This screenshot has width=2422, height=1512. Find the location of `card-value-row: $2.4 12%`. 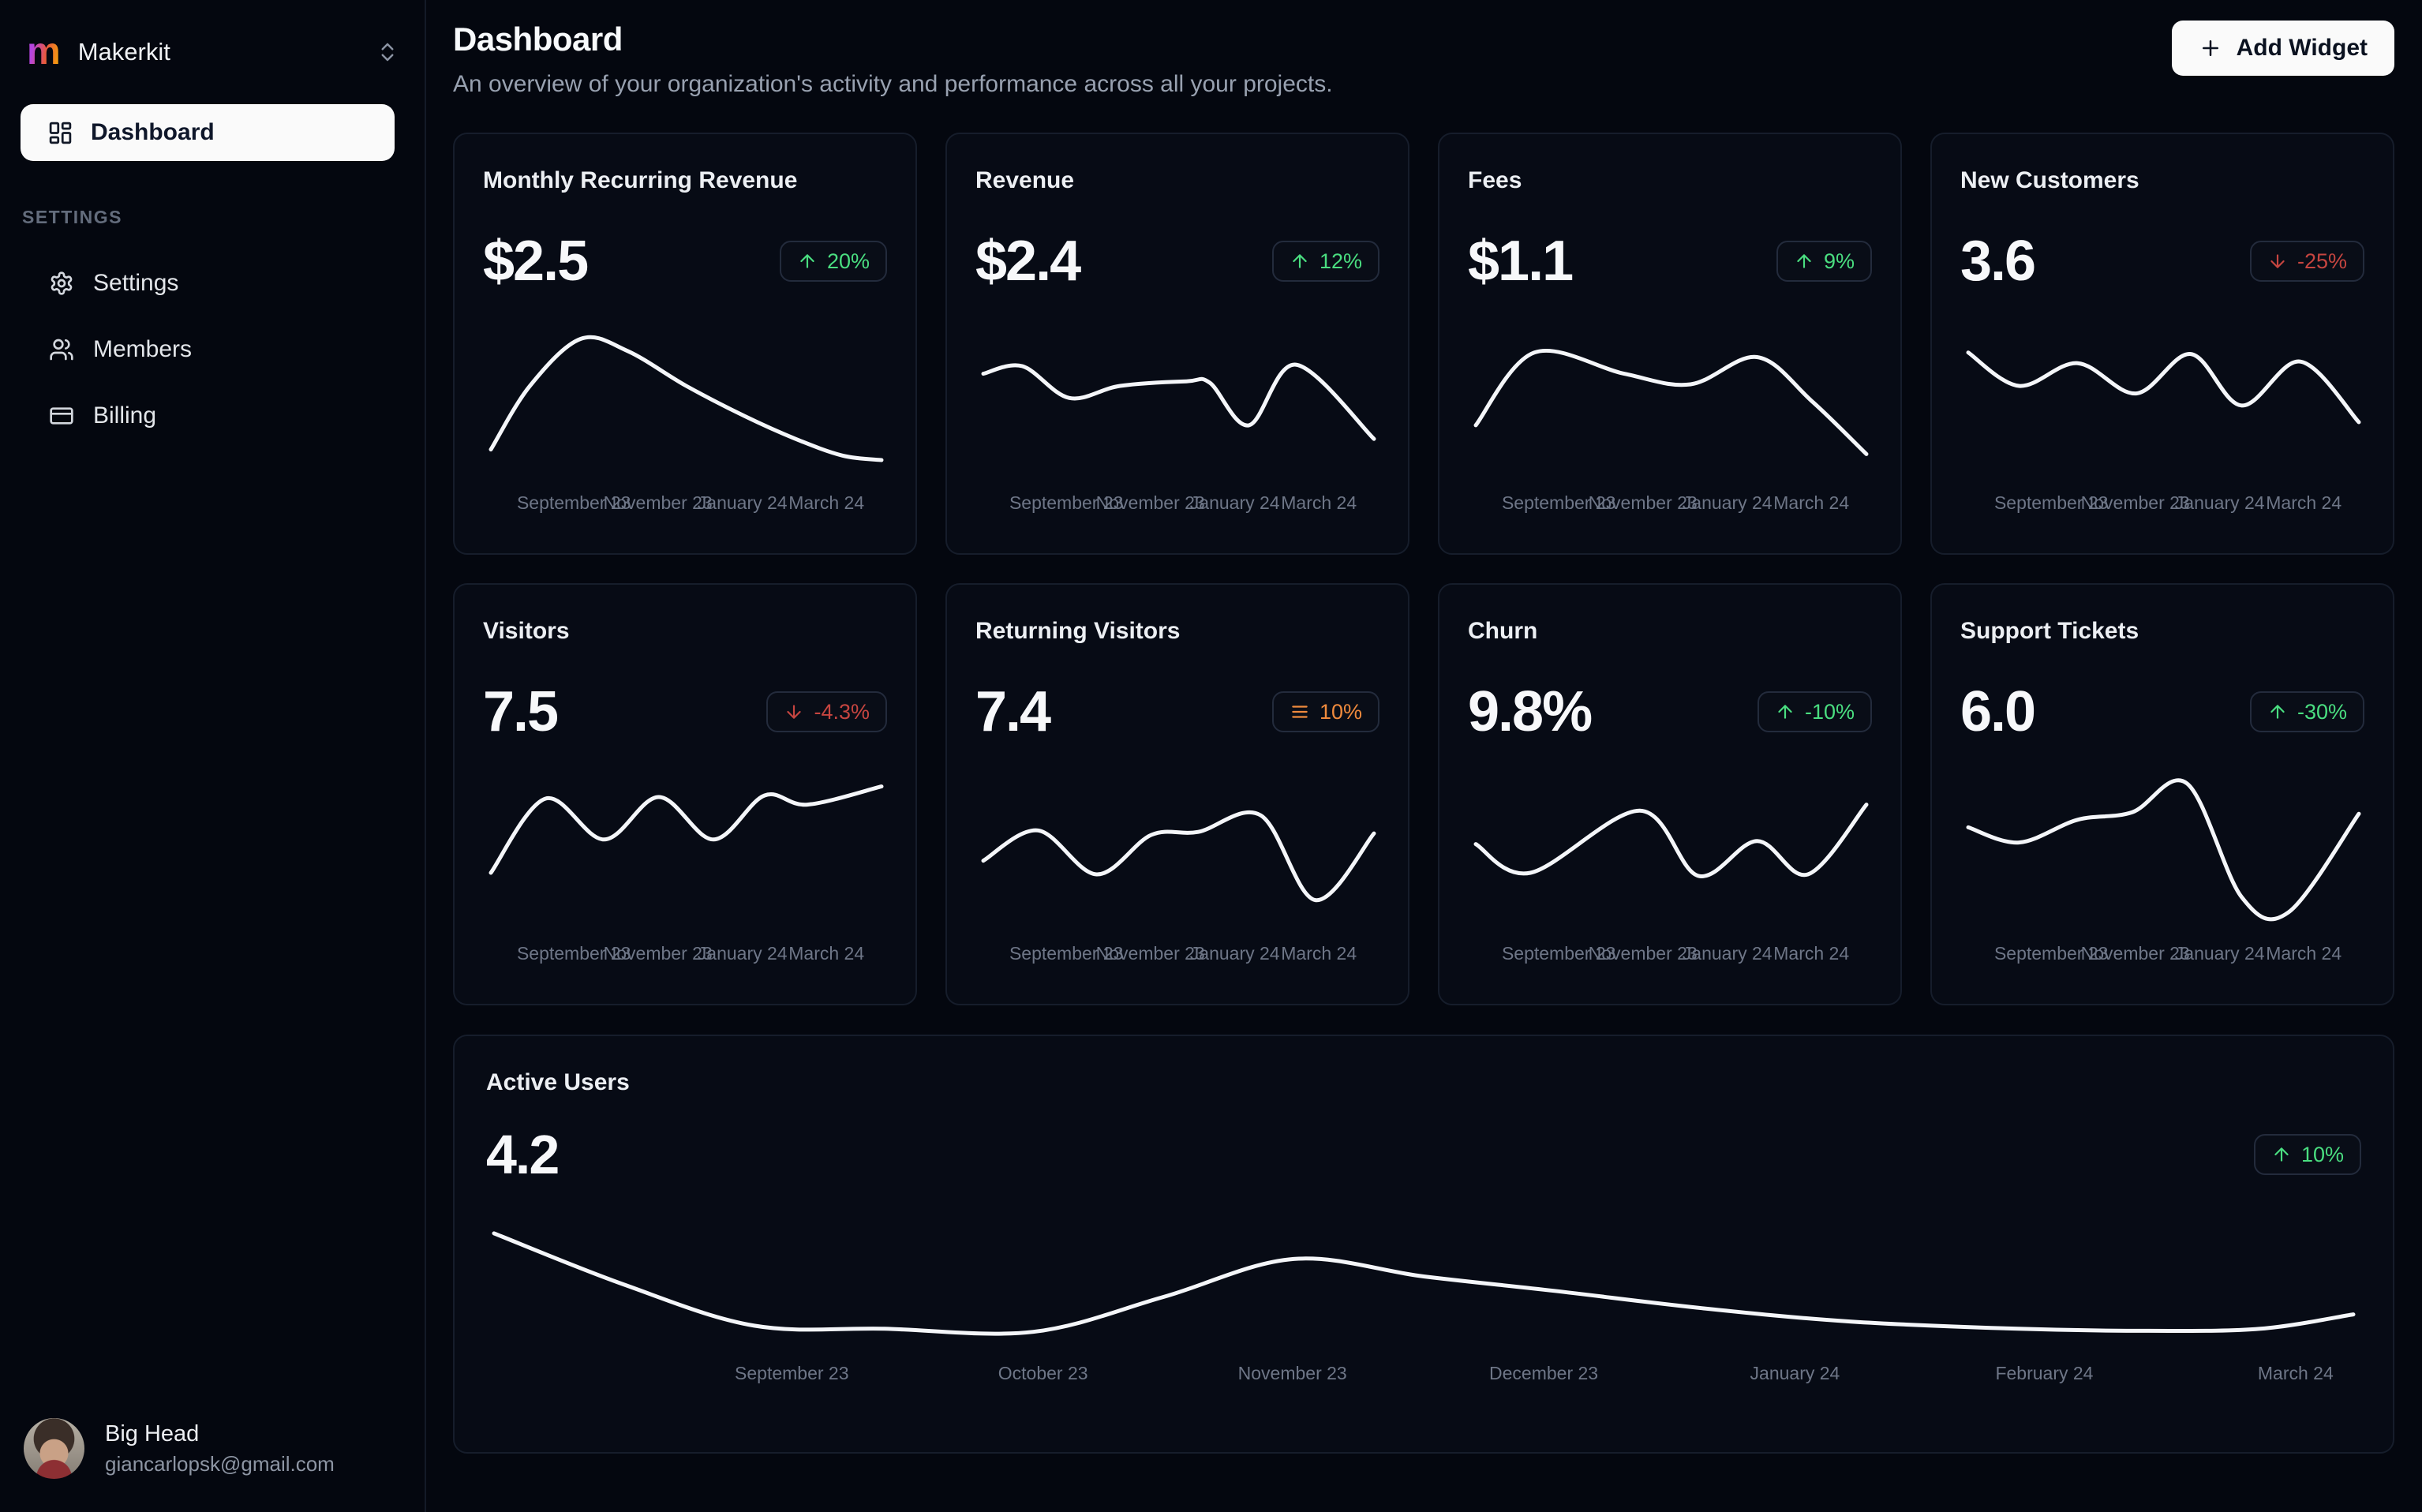

card-value-row: $2.4 12% is located at coordinates (1177, 261).